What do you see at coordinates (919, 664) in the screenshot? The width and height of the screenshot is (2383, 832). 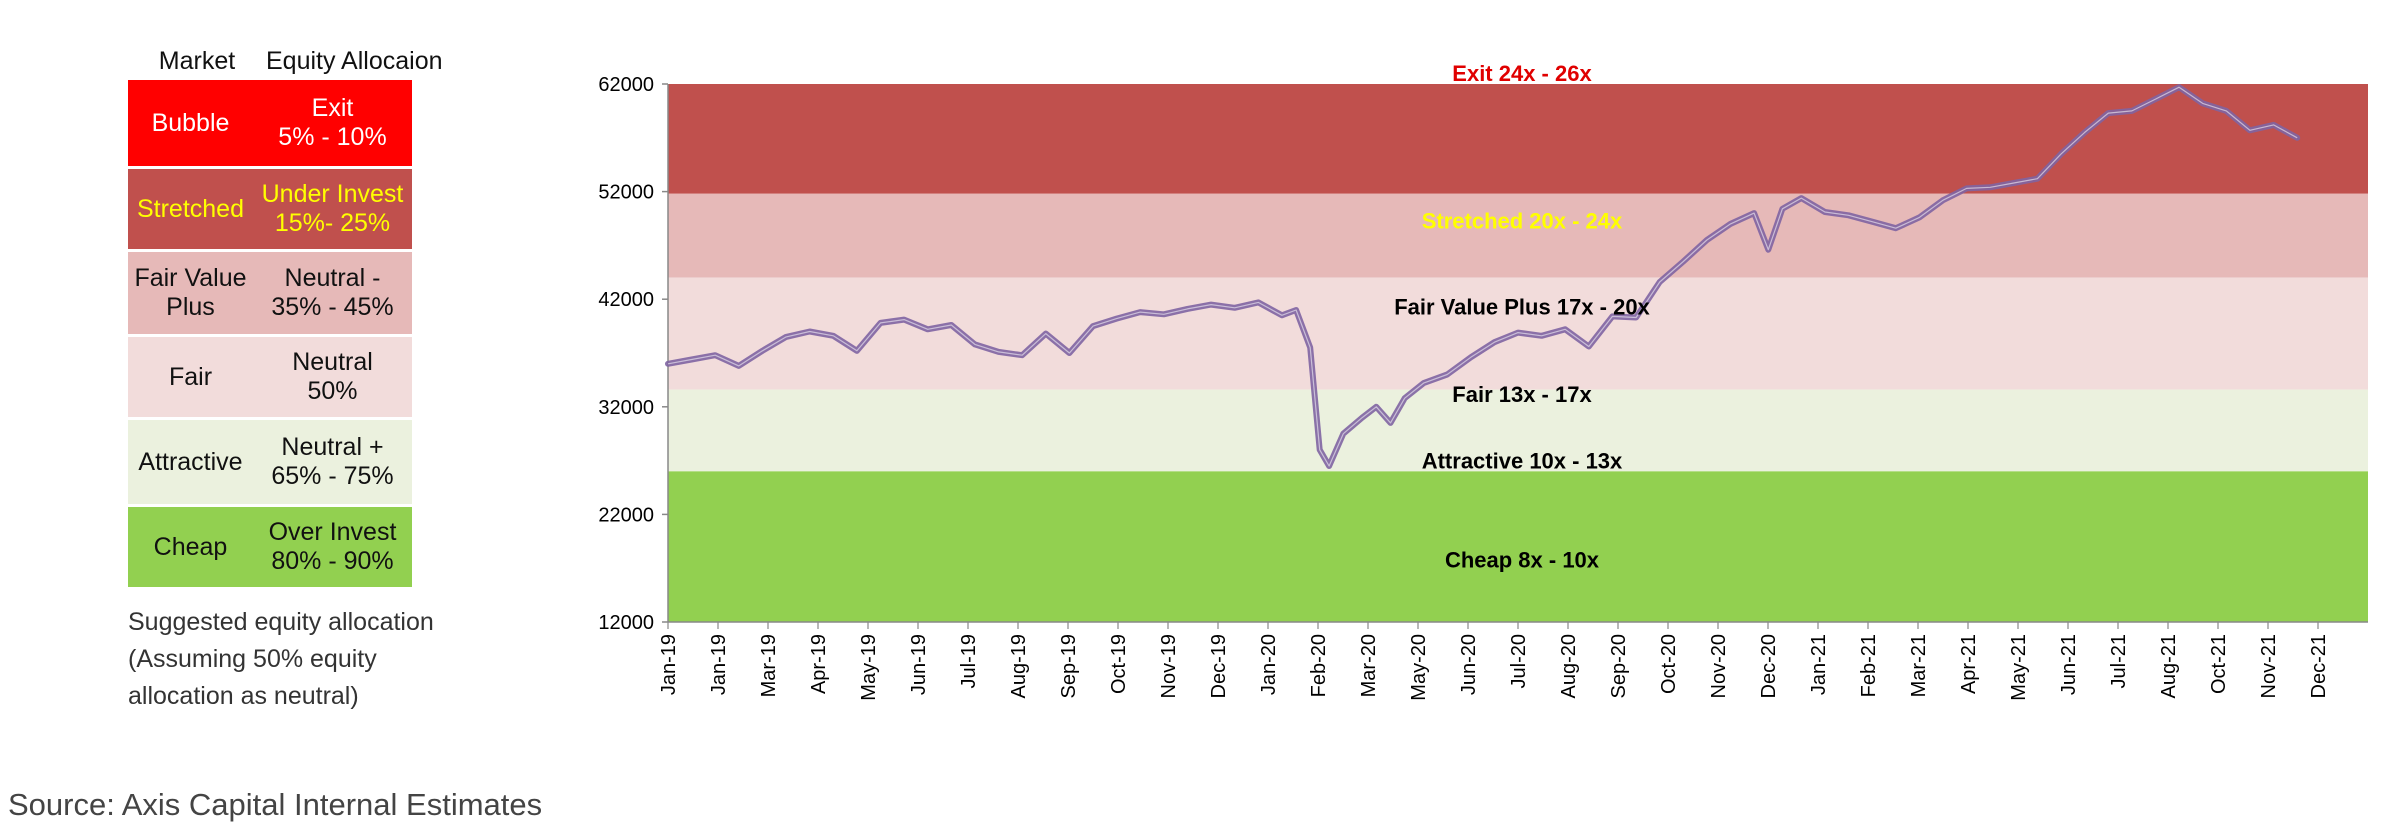 I see `x-tick-label: Jun-19` at bounding box center [919, 664].